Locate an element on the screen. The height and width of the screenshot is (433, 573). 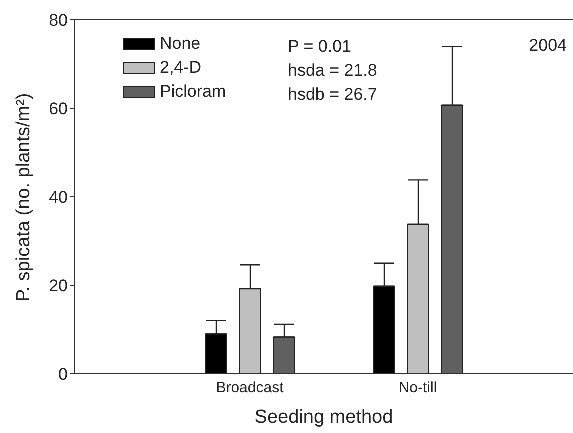
x-axis-title: Seeding method is located at coordinates (324, 417).